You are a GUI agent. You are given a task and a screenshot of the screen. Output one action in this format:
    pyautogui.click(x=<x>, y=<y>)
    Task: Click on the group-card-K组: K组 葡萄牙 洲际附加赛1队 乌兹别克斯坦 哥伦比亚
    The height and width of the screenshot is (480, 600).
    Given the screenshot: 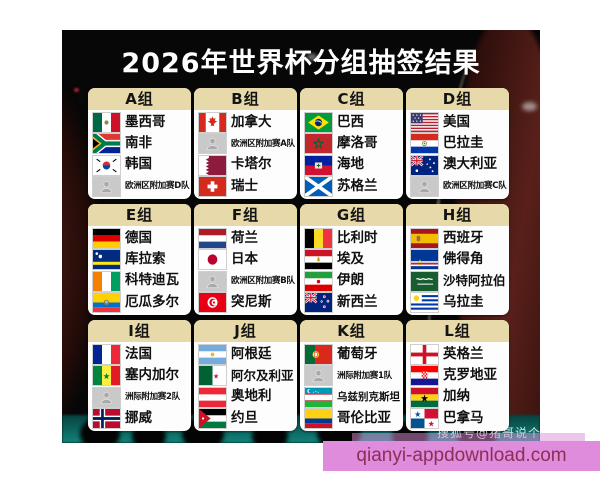 What is the action you would take?
    pyautogui.click(x=351, y=375)
    